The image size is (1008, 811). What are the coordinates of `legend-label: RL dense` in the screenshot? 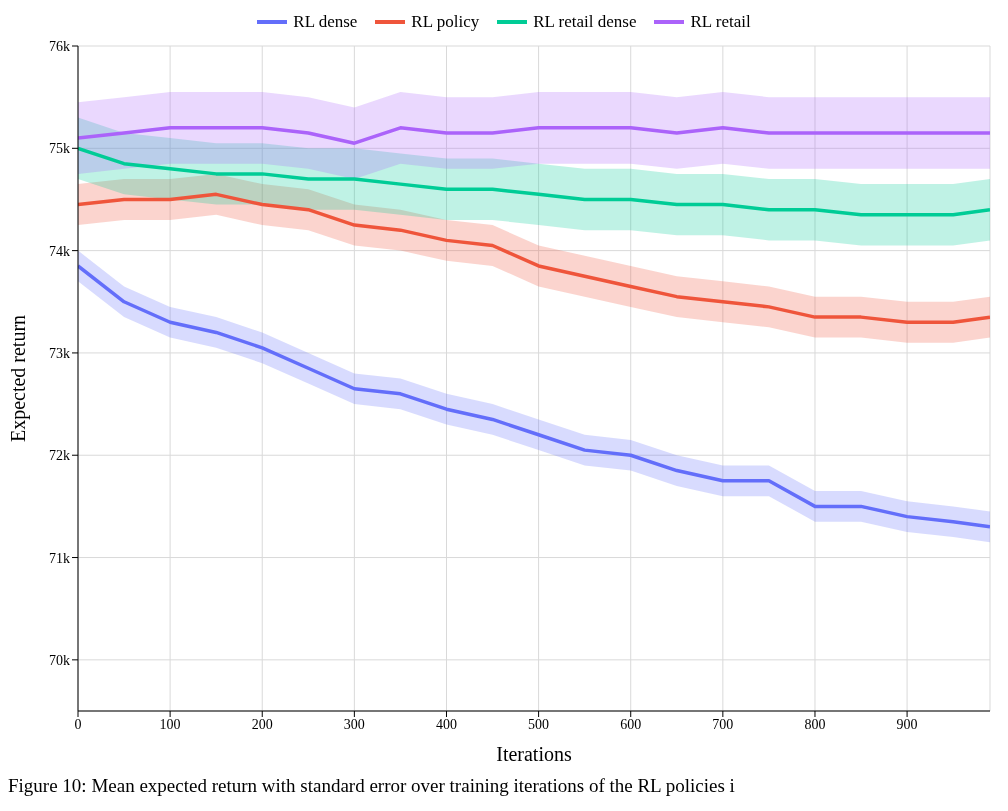 It's located at (325, 22).